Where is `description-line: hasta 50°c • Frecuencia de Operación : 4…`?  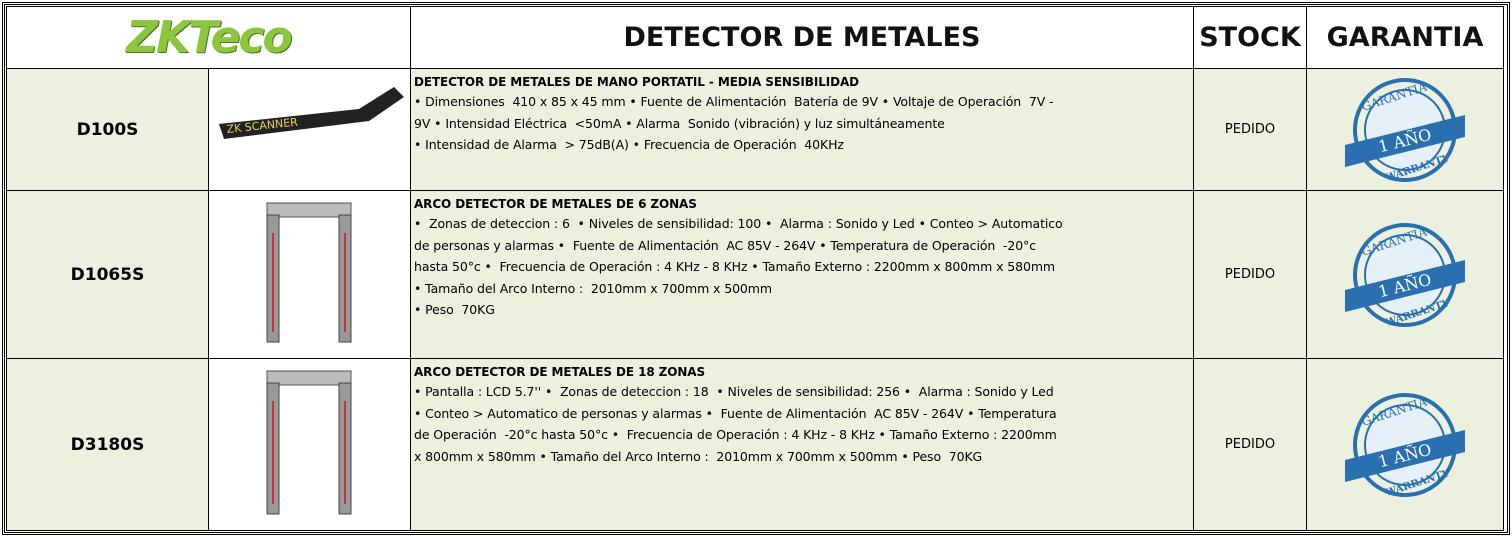 description-line: hasta 50°c • Frecuencia de Operación : 4… is located at coordinates (734, 266).